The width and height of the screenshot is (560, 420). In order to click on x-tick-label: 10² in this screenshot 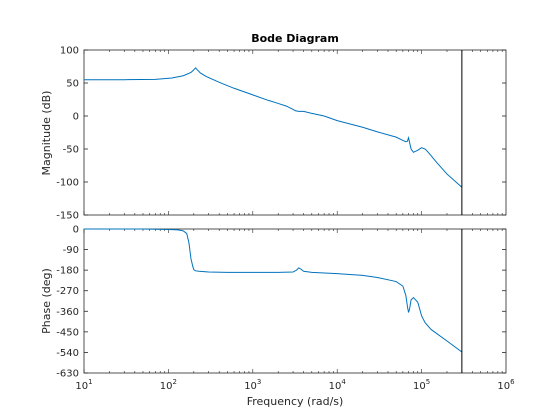, I will do `click(168, 385)`.